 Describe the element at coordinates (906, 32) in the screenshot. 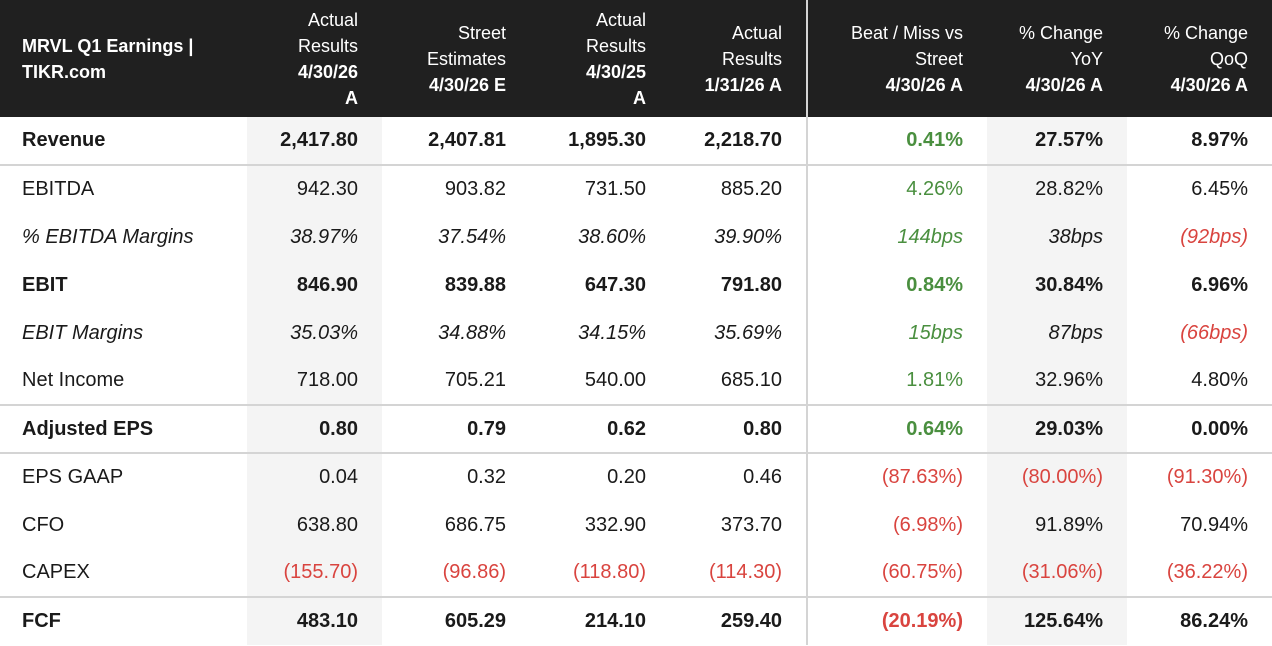

I see `col-header-line1: Beat / Miss vs` at that location.